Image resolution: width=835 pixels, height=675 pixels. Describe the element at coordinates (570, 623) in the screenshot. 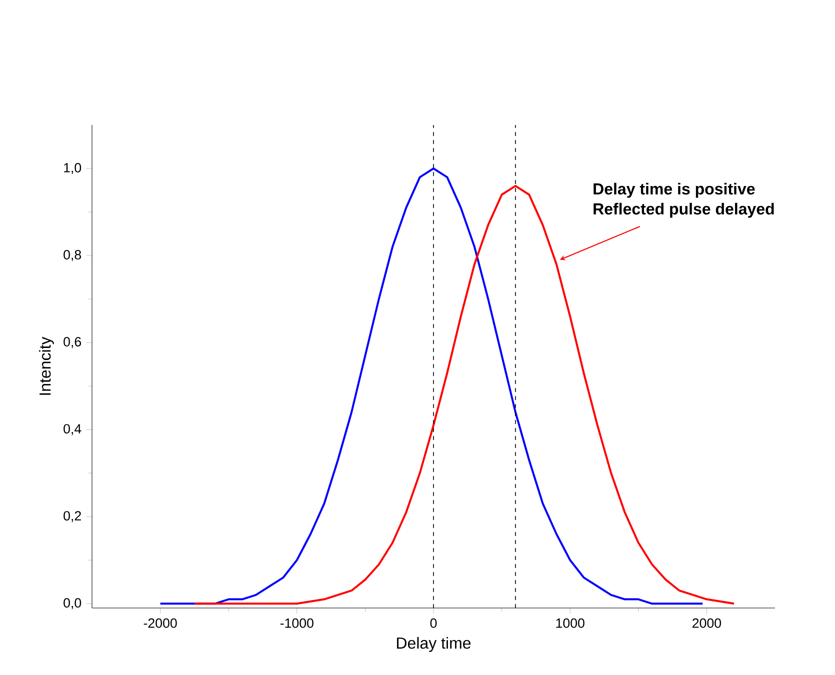

I see `x-tick-label: 1000` at that location.